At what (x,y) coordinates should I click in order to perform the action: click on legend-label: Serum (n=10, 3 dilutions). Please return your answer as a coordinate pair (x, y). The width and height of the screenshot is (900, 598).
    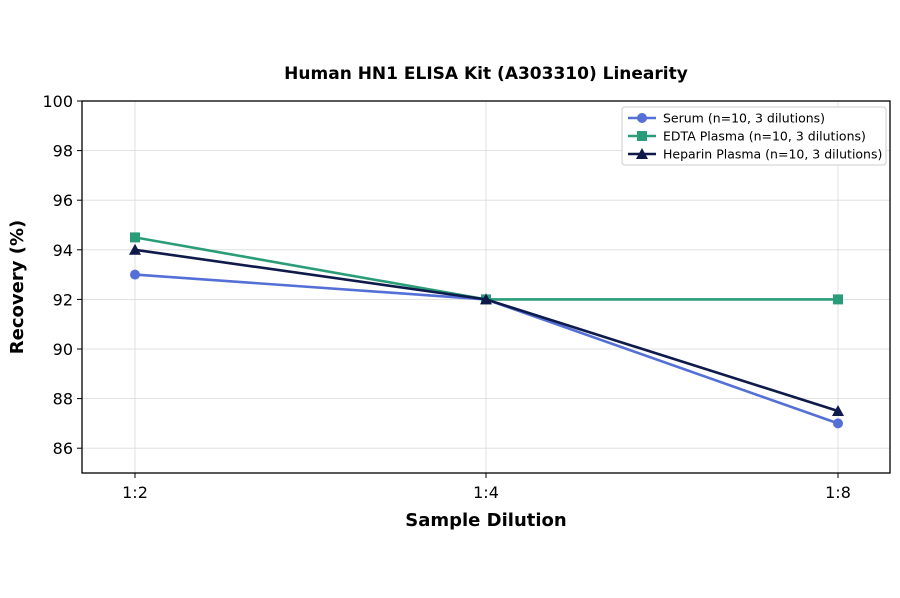
    Looking at the image, I should click on (744, 118).